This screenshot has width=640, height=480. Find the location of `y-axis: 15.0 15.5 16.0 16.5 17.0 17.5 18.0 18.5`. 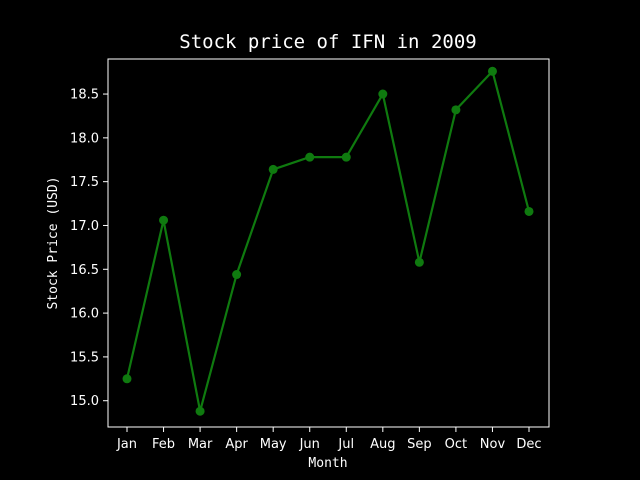

y-axis: 15.0 15.5 16.0 16.5 17.0 17.5 18.0 18.5 is located at coordinates (89, 248).